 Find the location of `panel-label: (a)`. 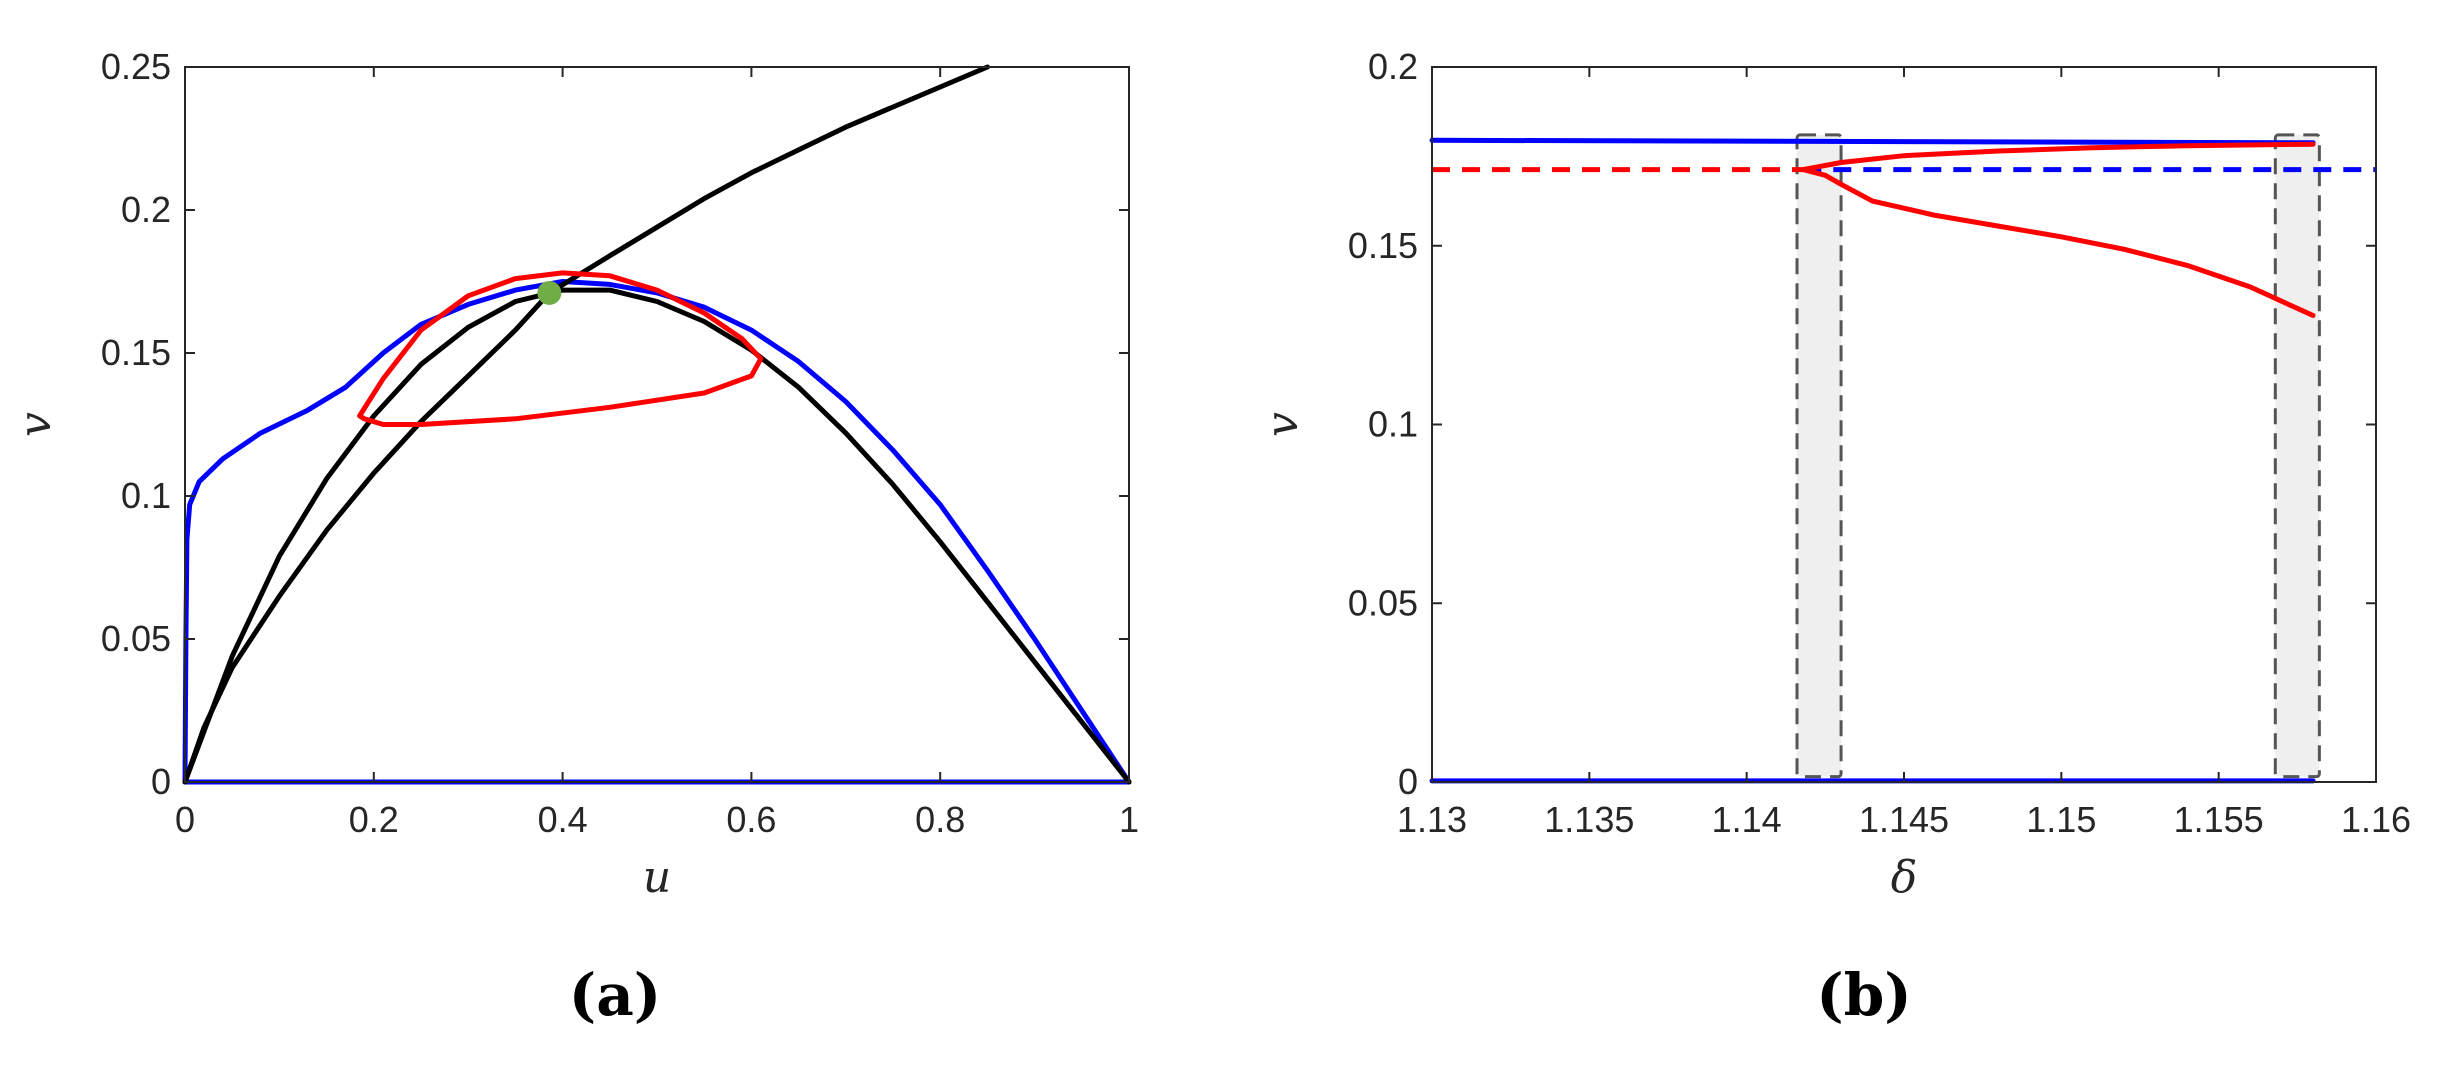

panel-label: (a) is located at coordinates (615, 995).